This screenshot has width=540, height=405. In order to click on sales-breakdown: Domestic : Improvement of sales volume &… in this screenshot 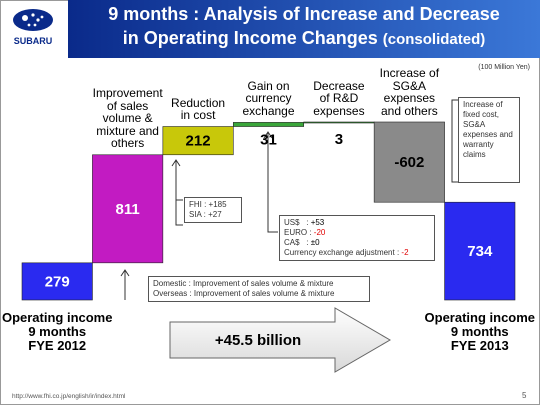, I will do `click(259, 289)`.